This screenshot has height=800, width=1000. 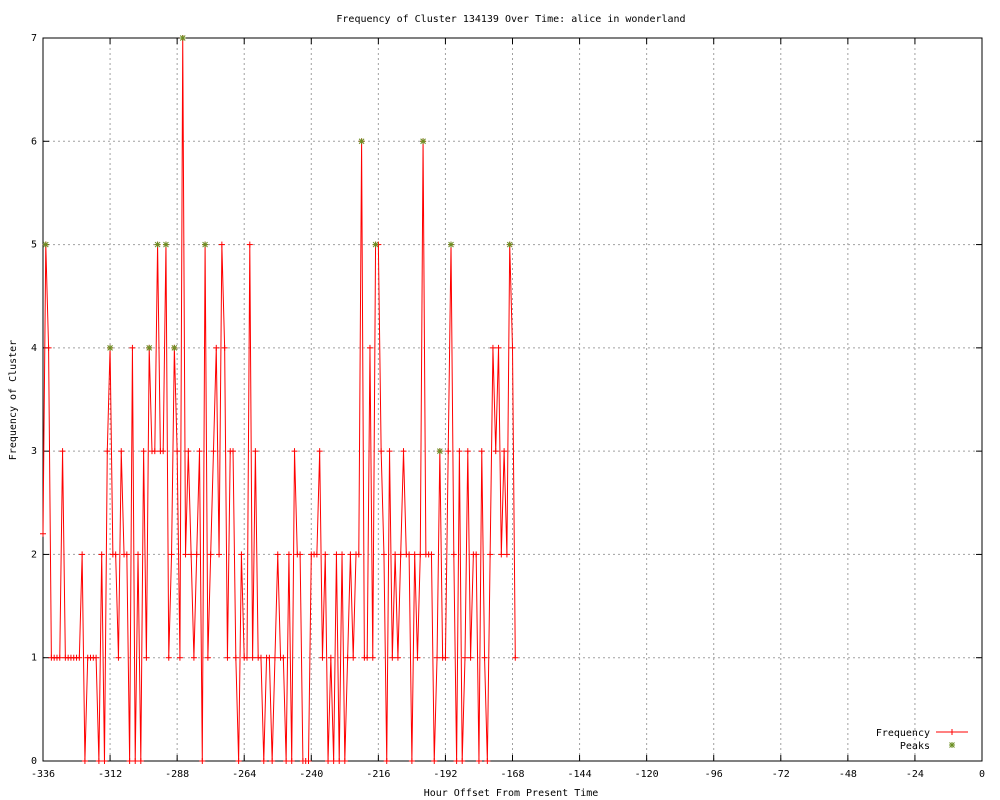 I want to click on y-axis-label: Frequency of Cluster, so click(x=13, y=400).